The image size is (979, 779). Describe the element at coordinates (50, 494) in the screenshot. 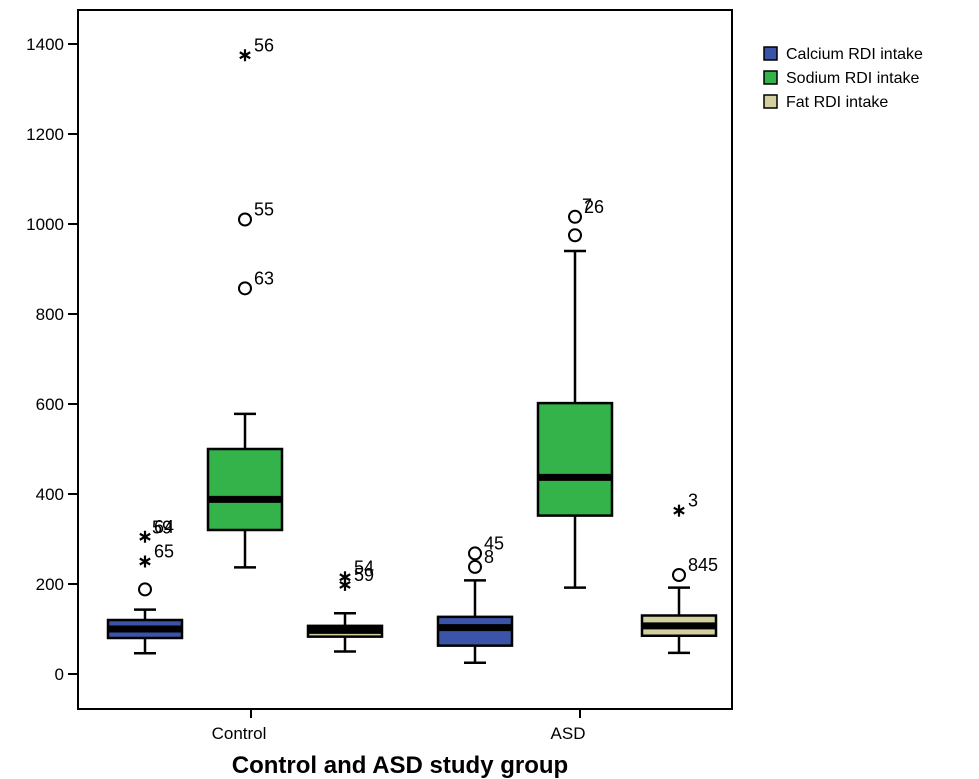

I see `y-tick-label: 400` at that location.